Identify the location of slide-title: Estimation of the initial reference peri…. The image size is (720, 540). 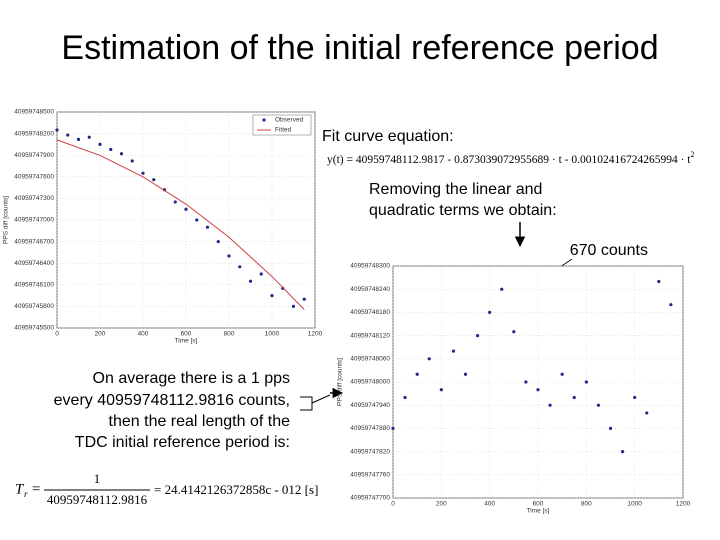
(359, 48).